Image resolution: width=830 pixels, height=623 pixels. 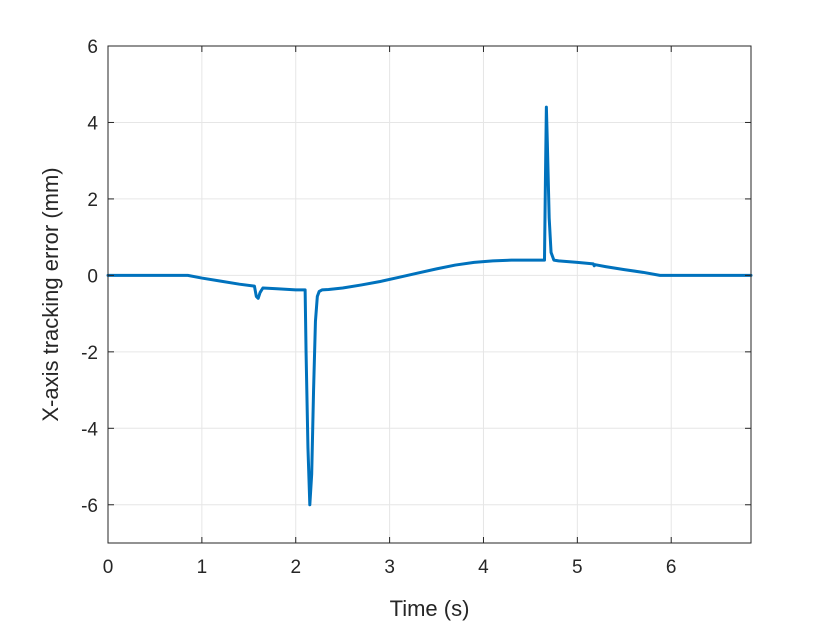 I want to click on y-tick-label: -2, so click(x=89, y=353).